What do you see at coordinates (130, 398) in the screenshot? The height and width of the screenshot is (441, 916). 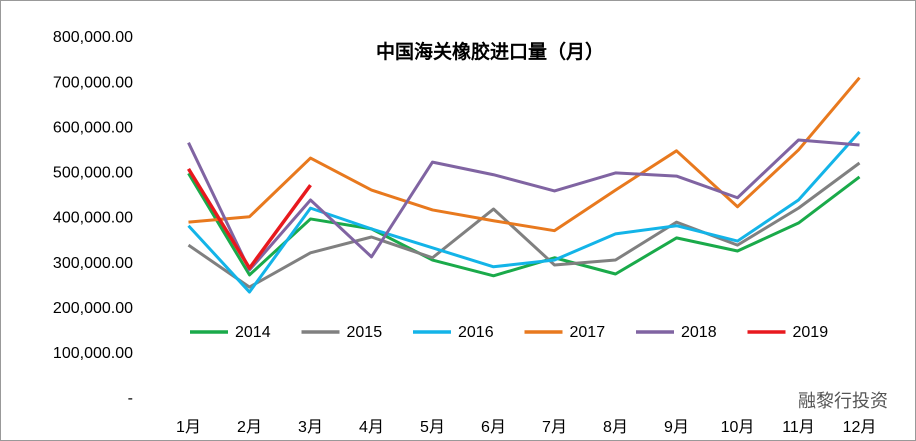 I see `y-tick-label: -` at bounding box center [130, 398].